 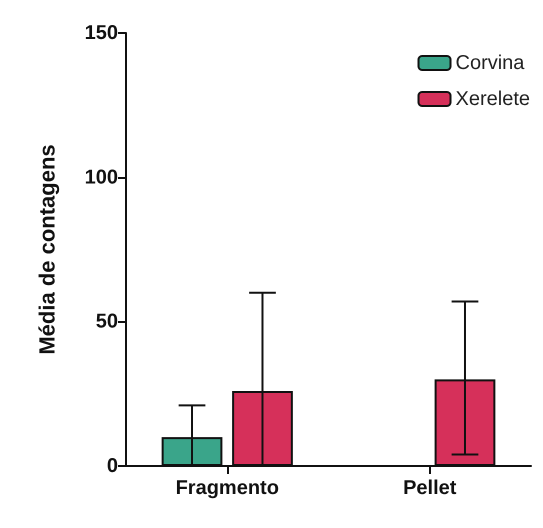 I want to click on y-axis-title: Média de contagens, so click(x=47, y=249).